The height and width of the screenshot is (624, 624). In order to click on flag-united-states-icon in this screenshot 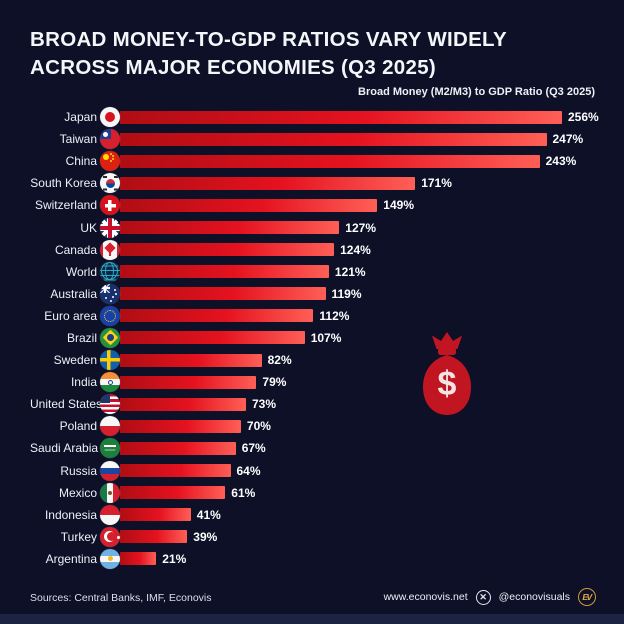, I will do `click(110, 404)`.